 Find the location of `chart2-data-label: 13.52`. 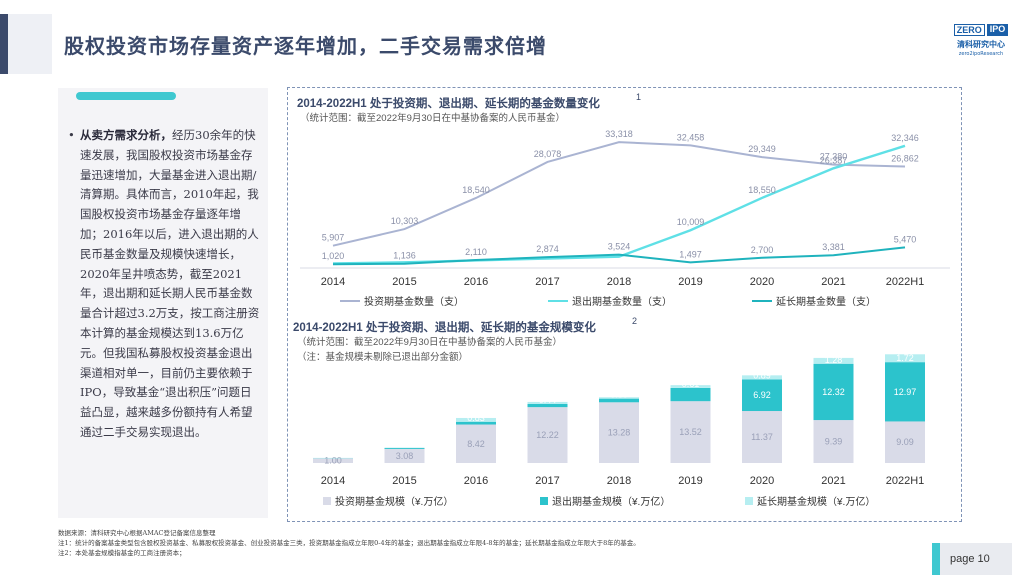

chart2-data-label: 13.52 is located at coordinates (690, 432).